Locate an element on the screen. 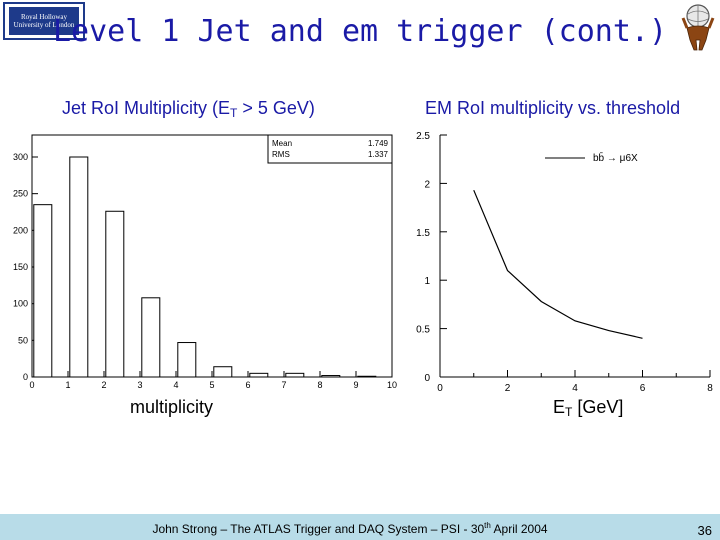 The image size is (720, 540). stats-box is located at coordinates (330, 149).